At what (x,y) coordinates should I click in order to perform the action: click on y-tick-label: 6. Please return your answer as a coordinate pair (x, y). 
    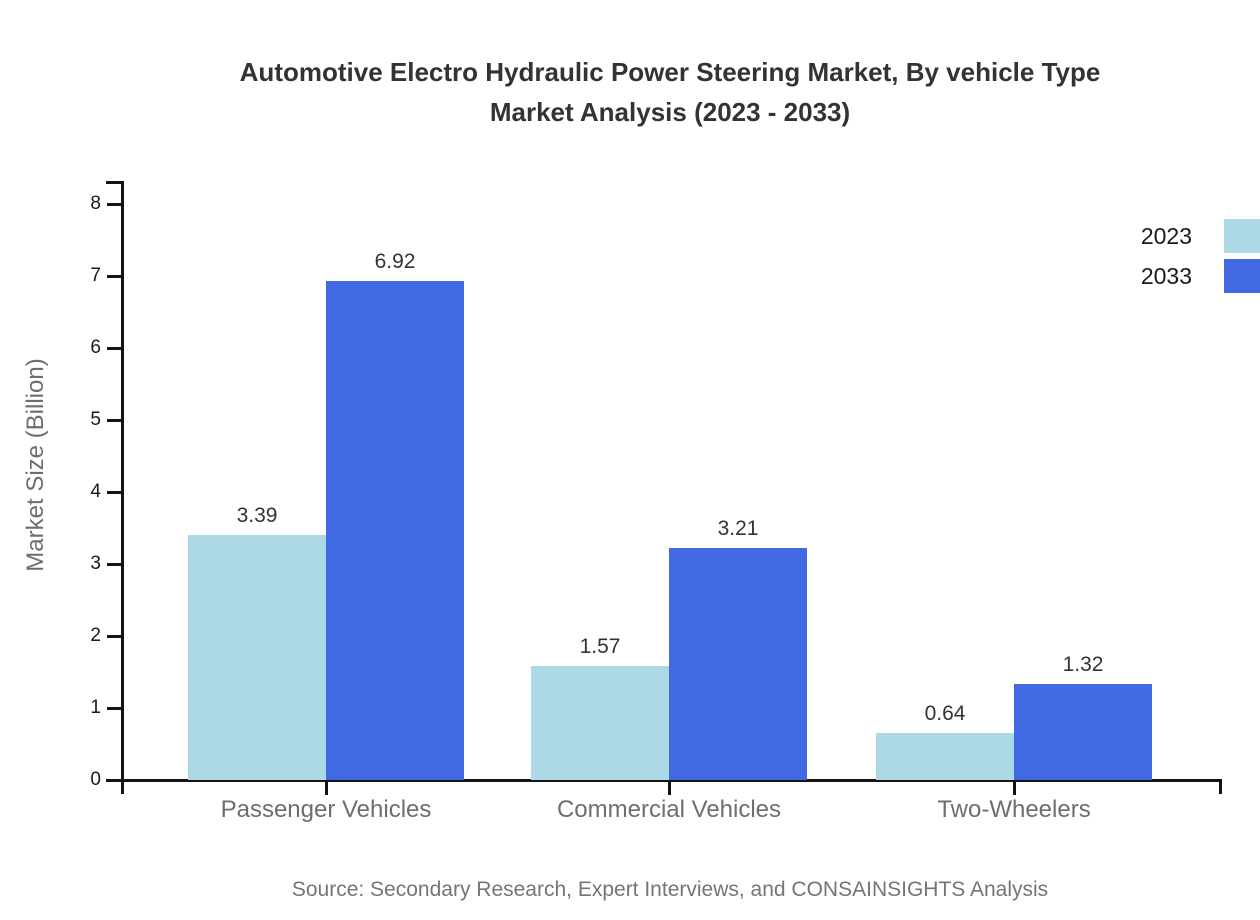
    Looking at the image, I should click on (95, 347).